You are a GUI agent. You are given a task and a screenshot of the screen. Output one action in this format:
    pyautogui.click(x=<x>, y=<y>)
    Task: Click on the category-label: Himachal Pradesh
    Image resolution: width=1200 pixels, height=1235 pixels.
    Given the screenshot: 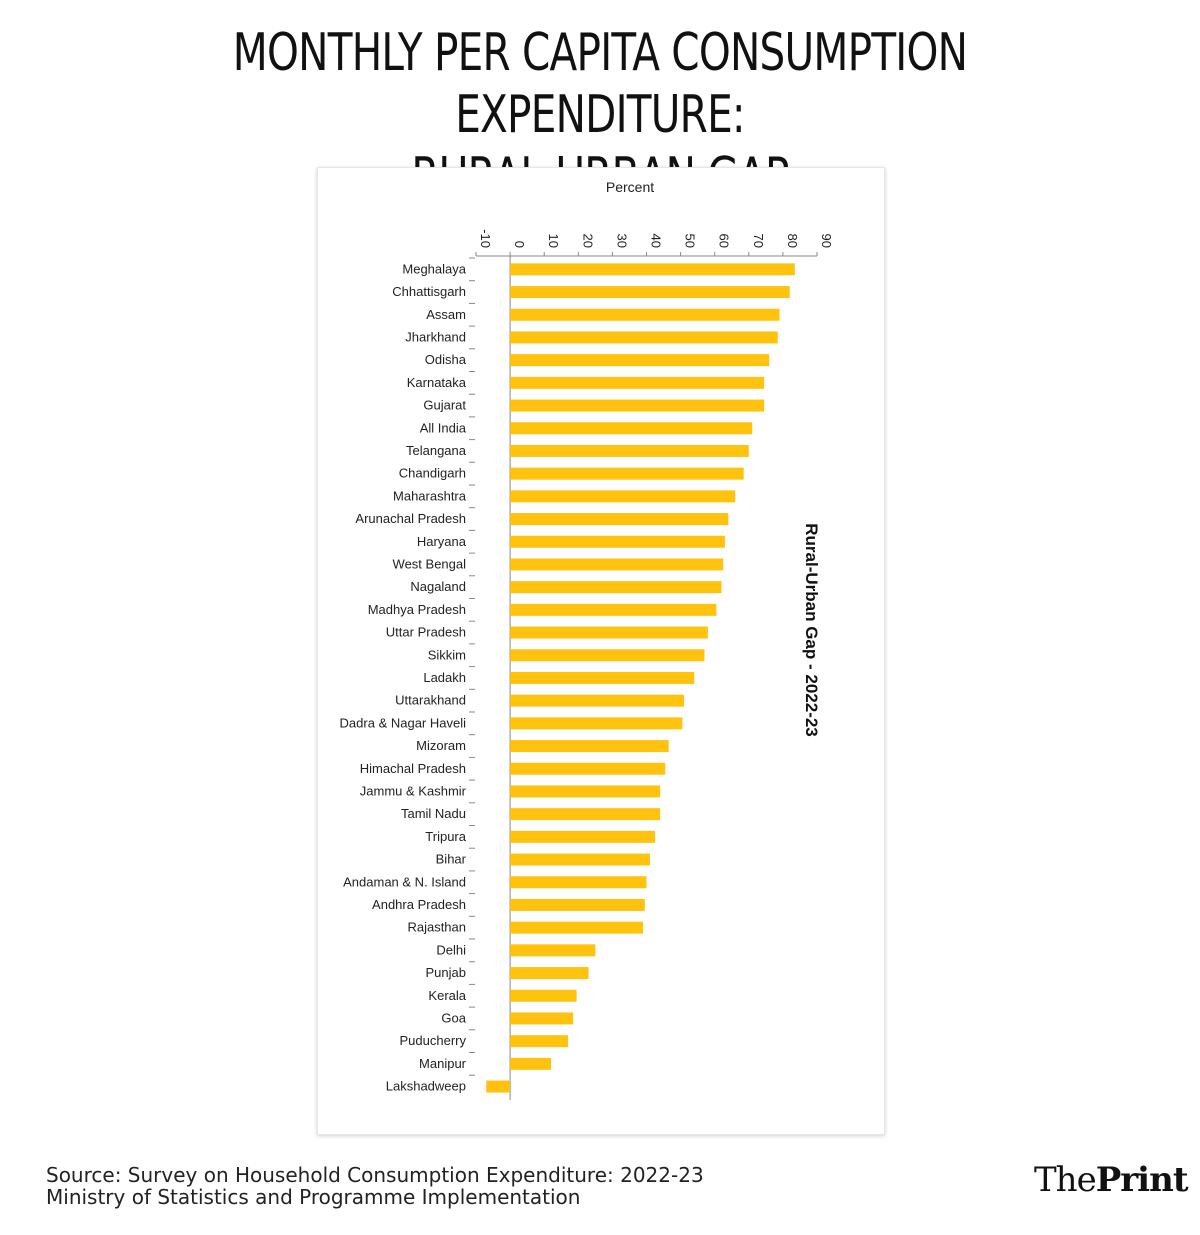 What is the action you would take?
    pyautogui.click(x=413, y=768)
    